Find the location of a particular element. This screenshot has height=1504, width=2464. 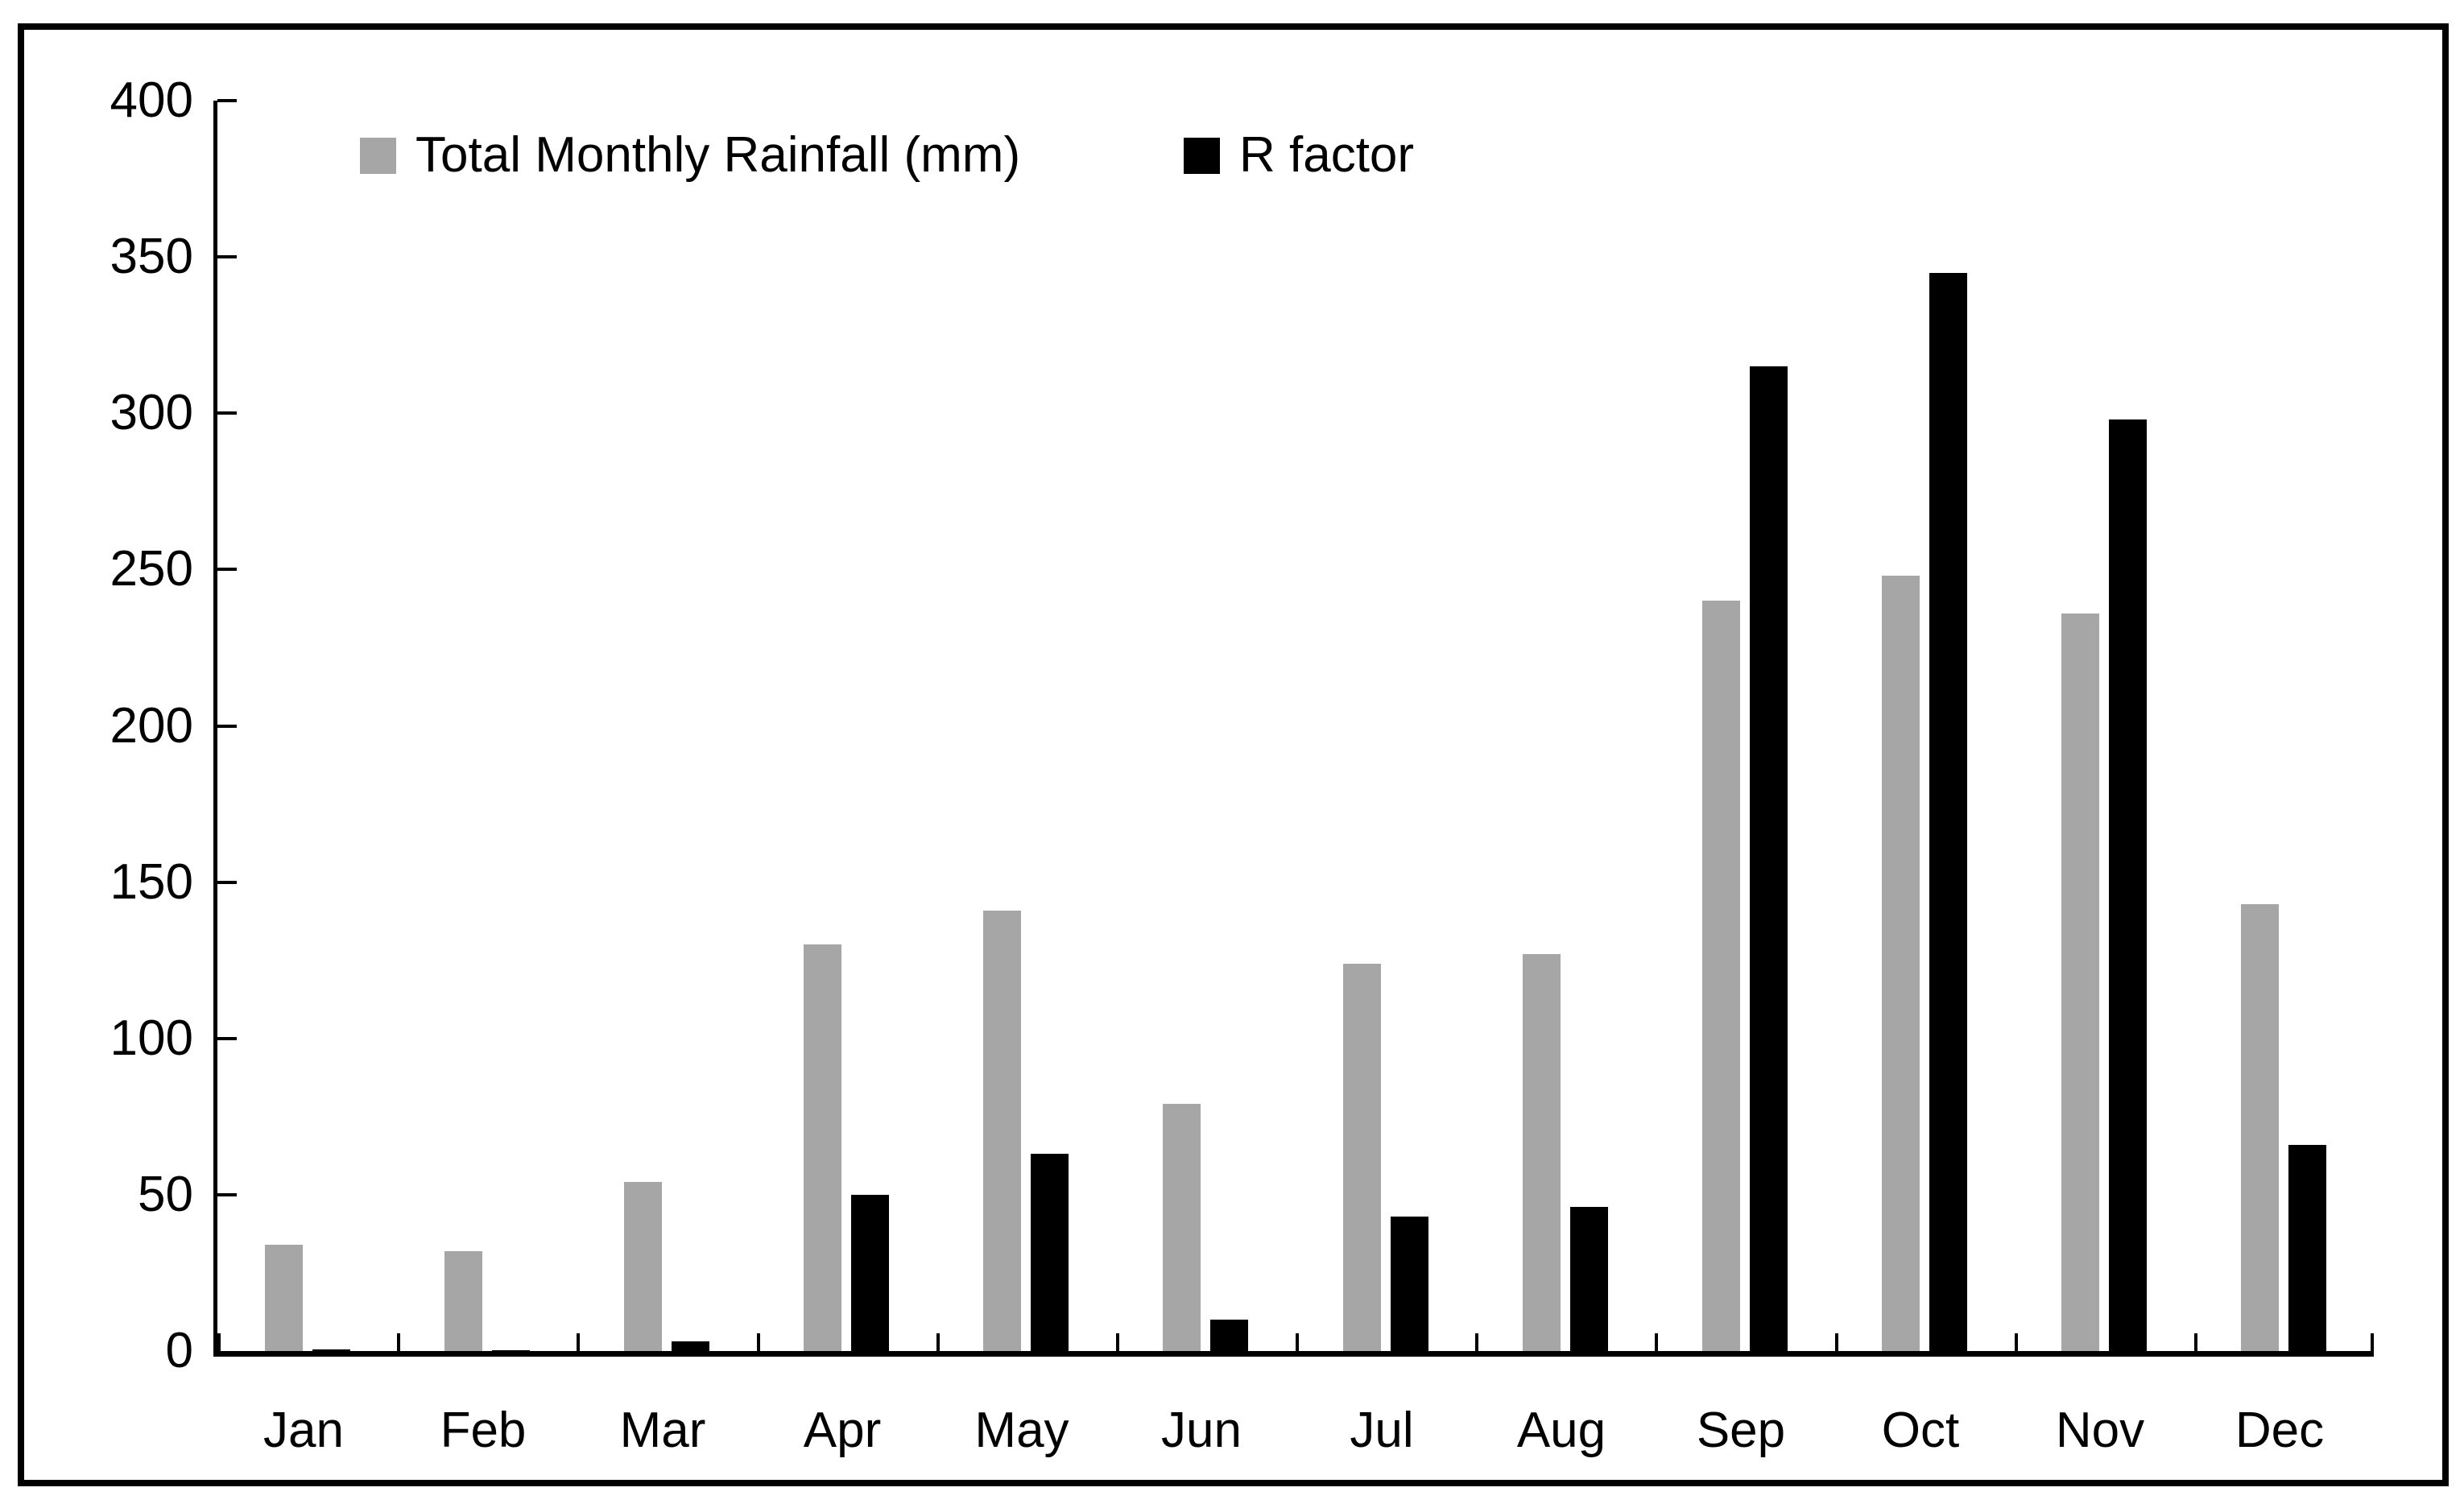

bar-rainfall-nov is located at coordinates (2080, 982).